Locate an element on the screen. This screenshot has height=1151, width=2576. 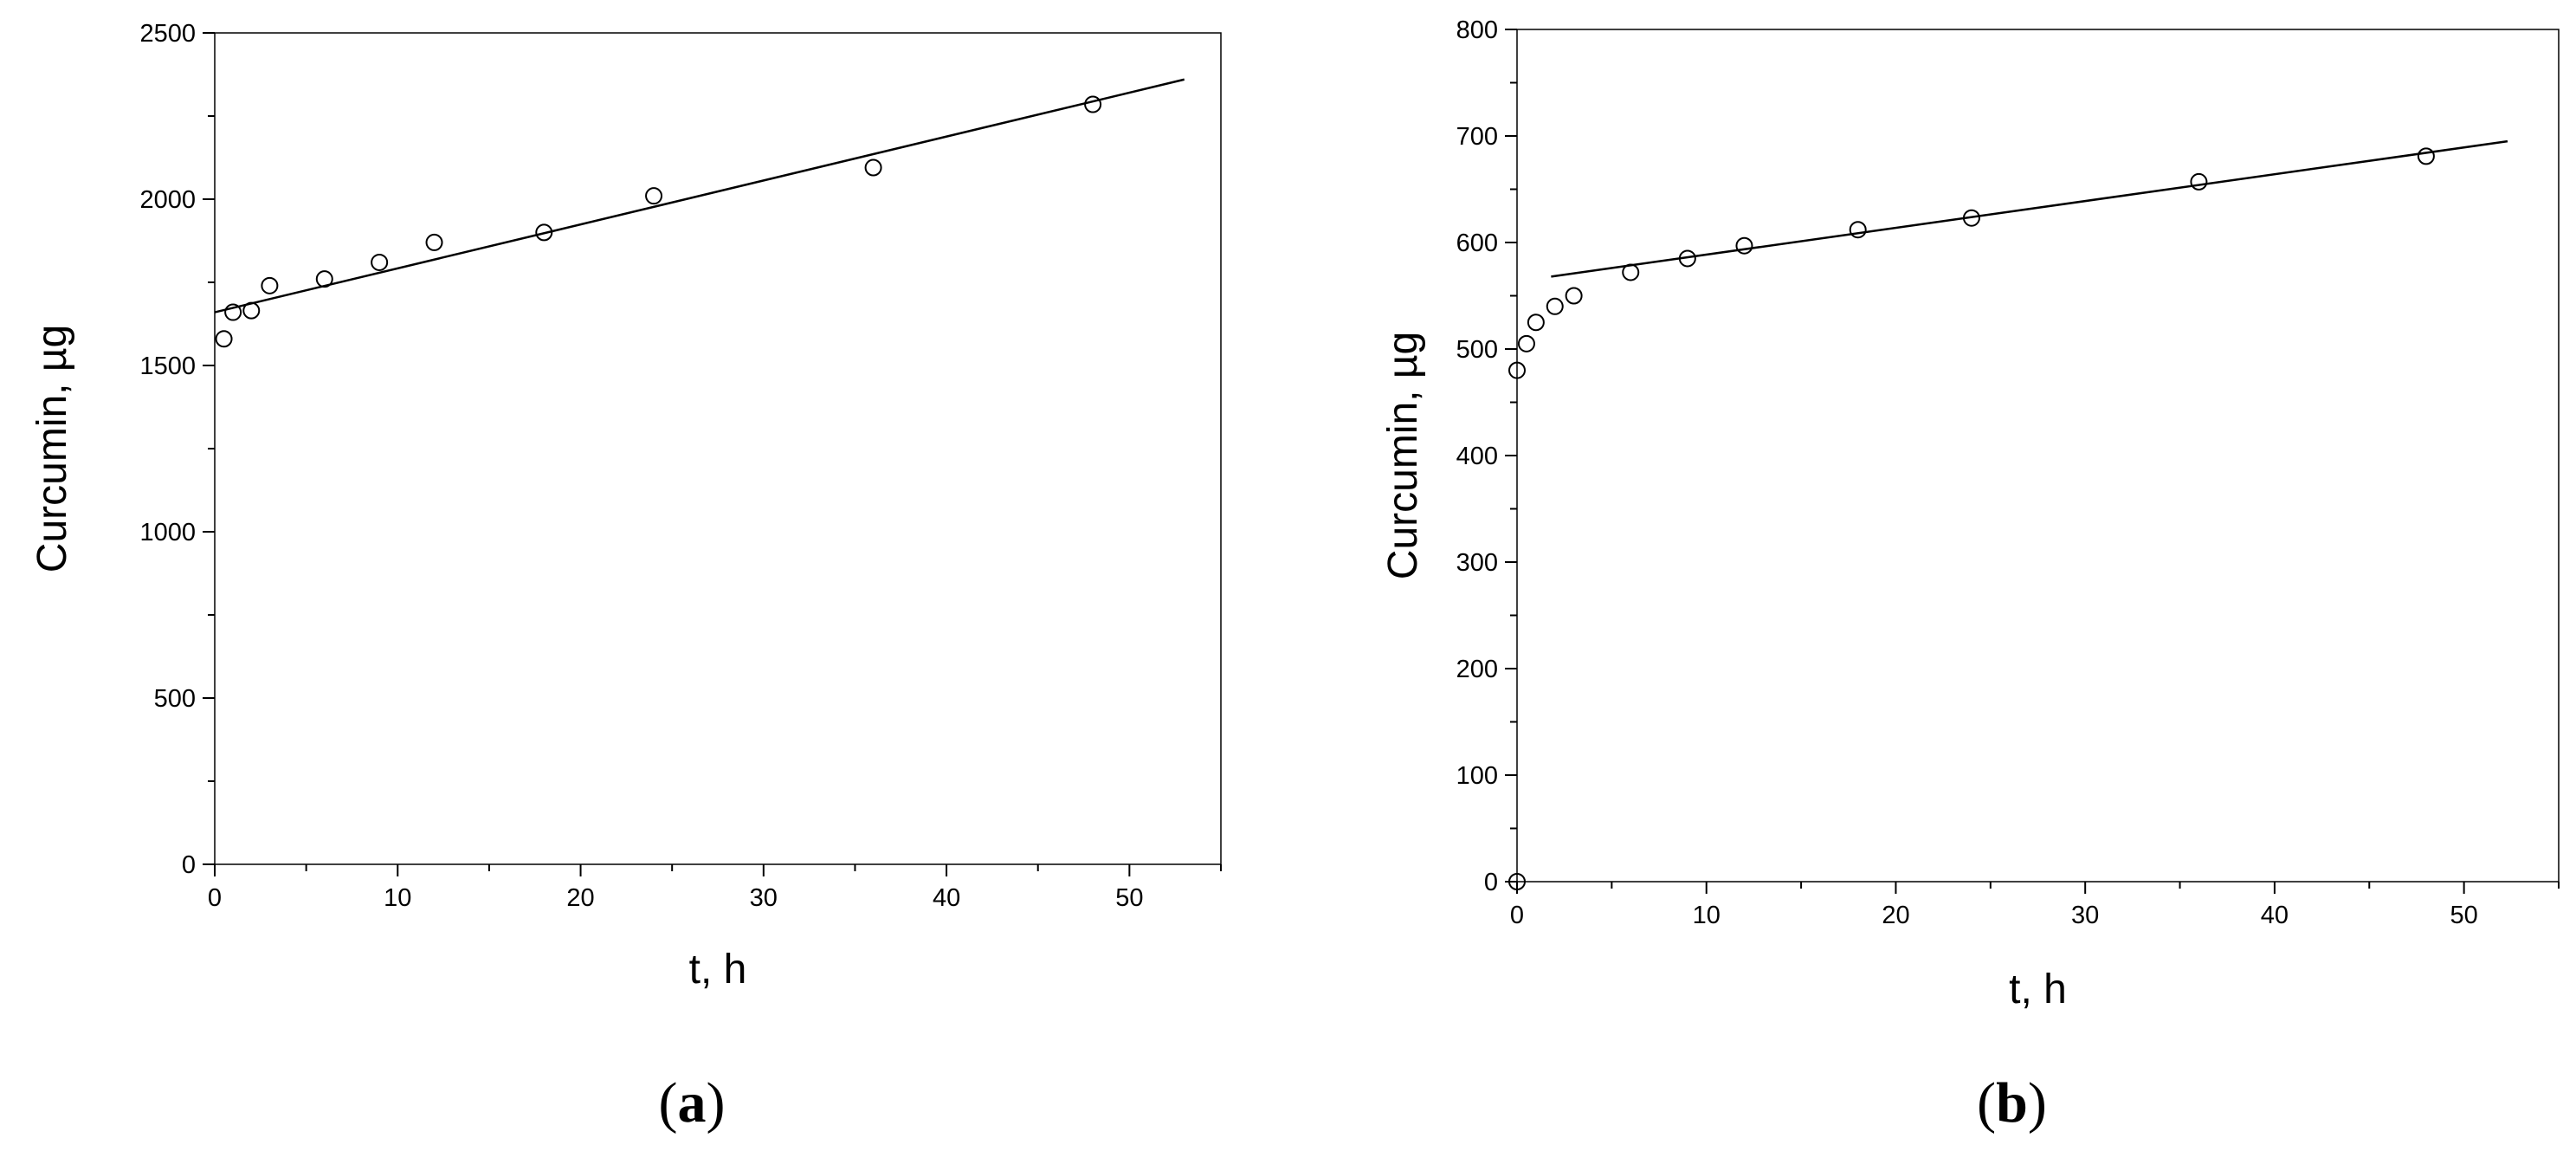
y-tick-label: 200 is located at coordinates (1477, 669).